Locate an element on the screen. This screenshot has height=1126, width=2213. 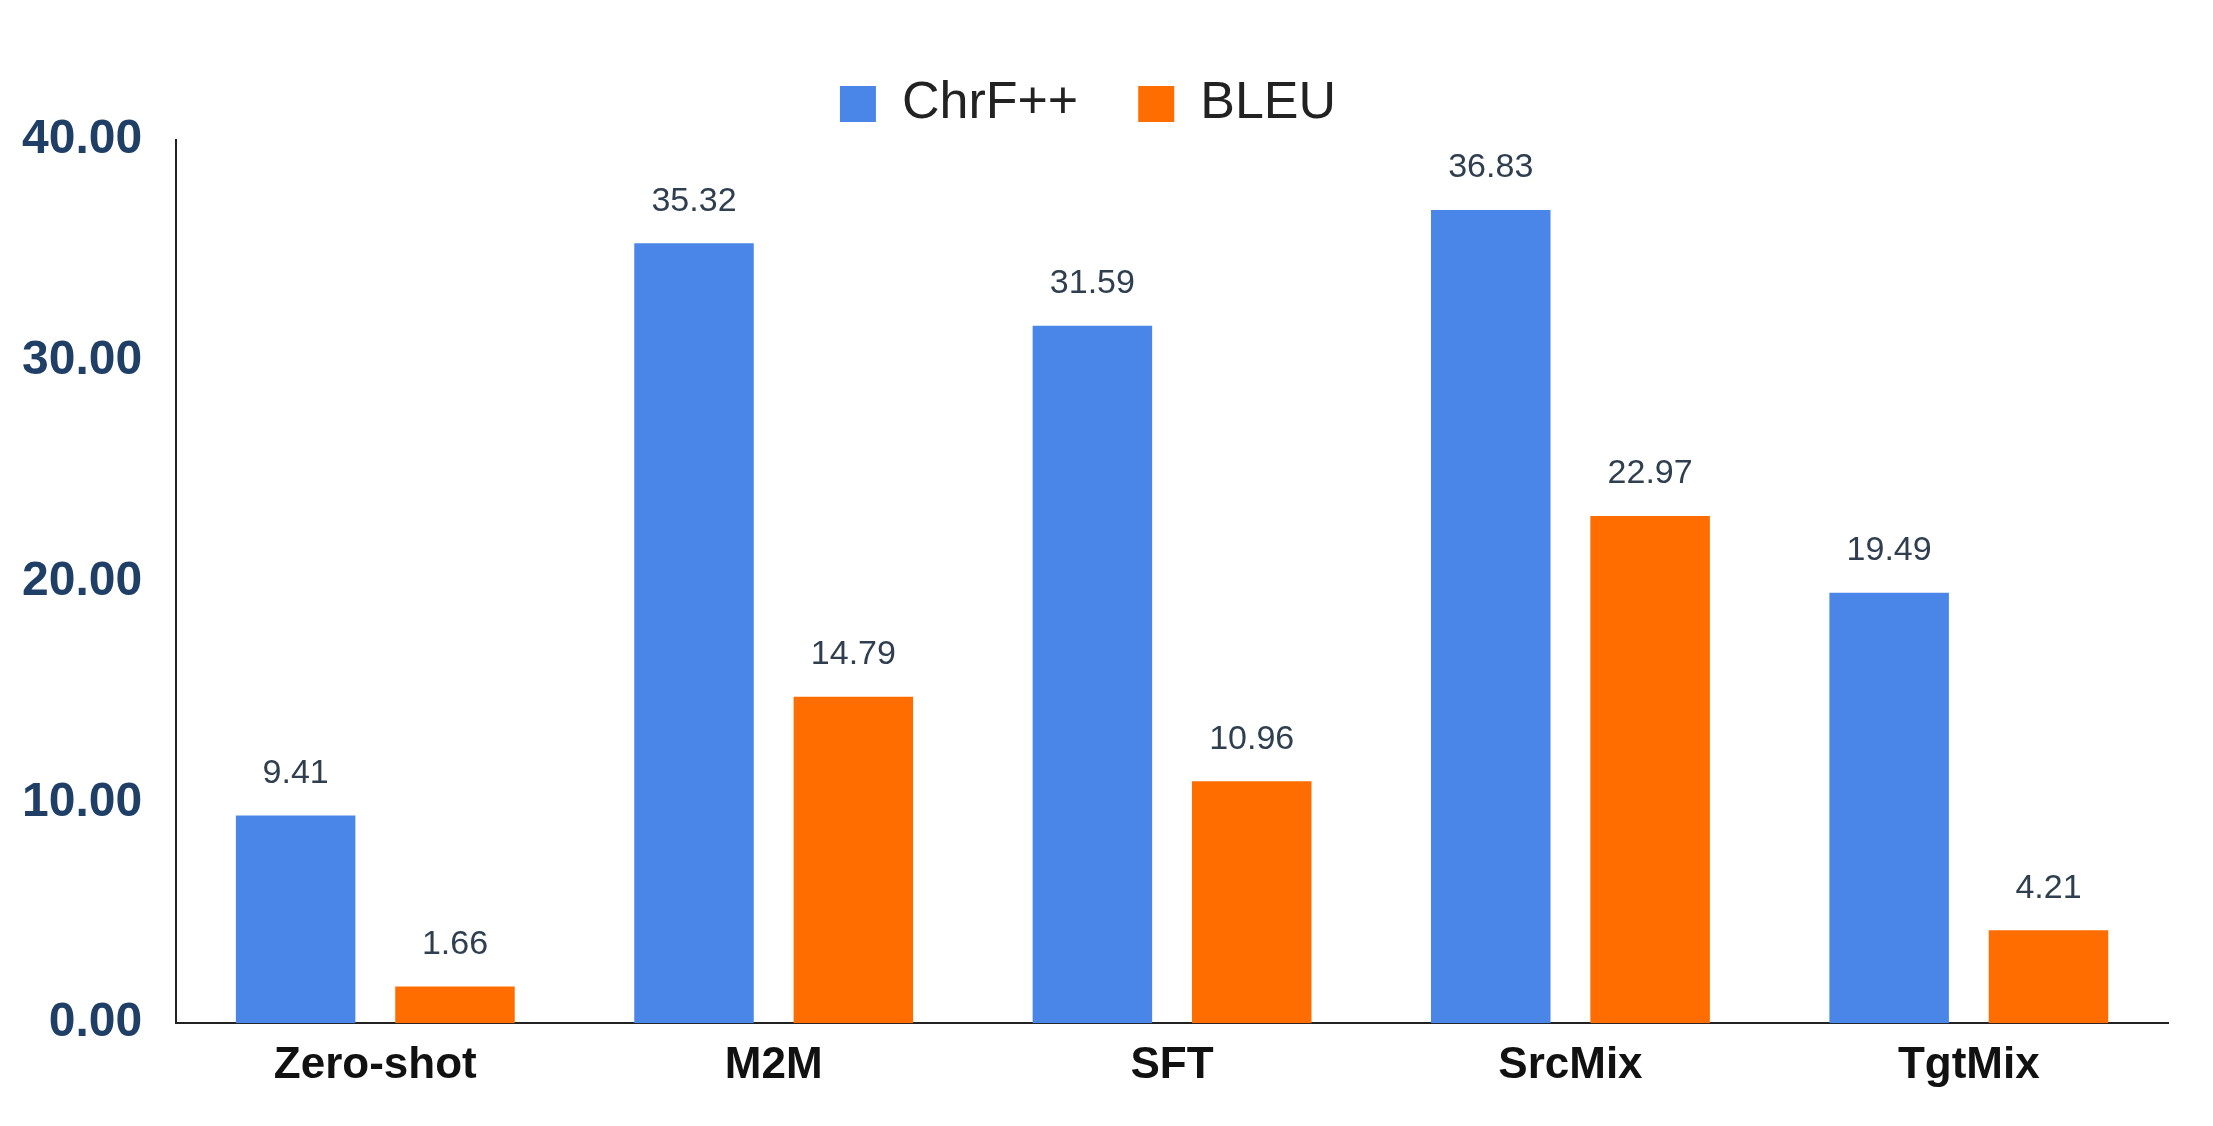
y-tick-label: 0.00 is located at coordinates (95, 1020).